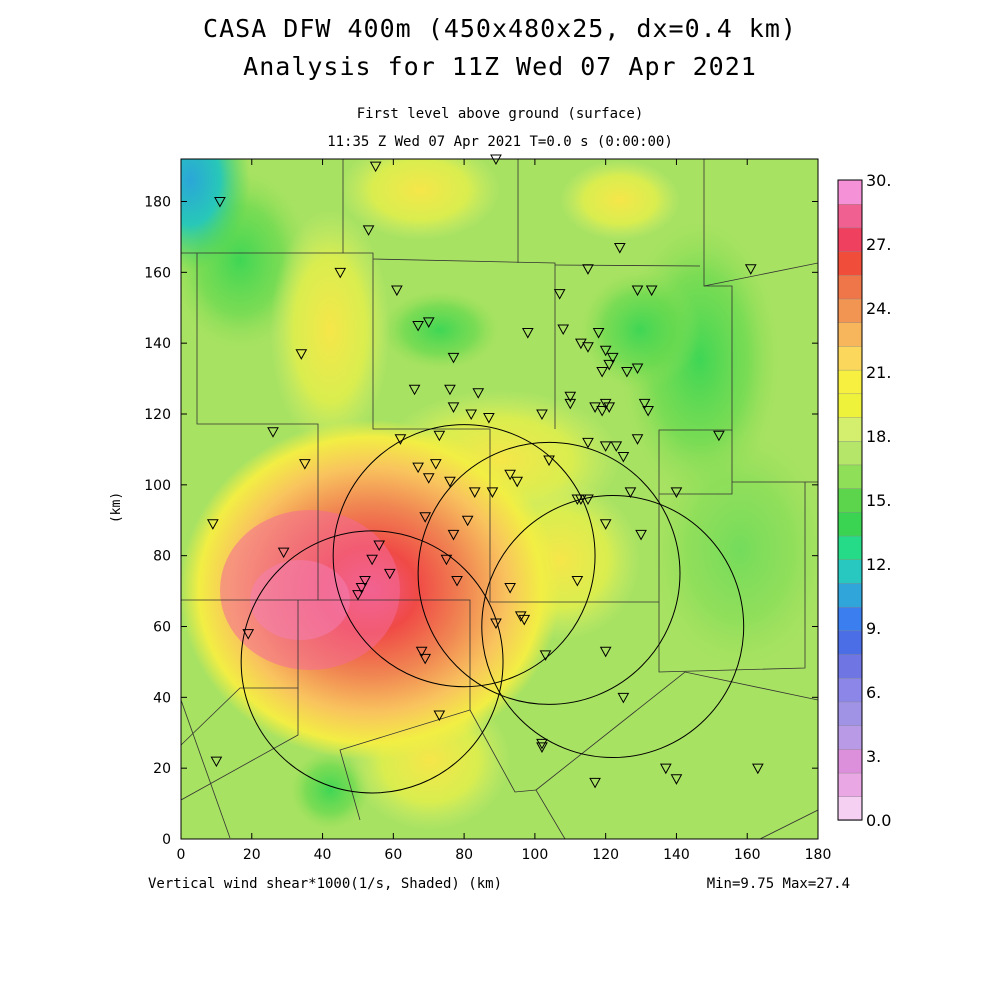 The height and width of the screenshot is (1000, 1000). Describe the element at coordinates (850, 500) in the screenshot. I see `colorbar-frame` at that location.